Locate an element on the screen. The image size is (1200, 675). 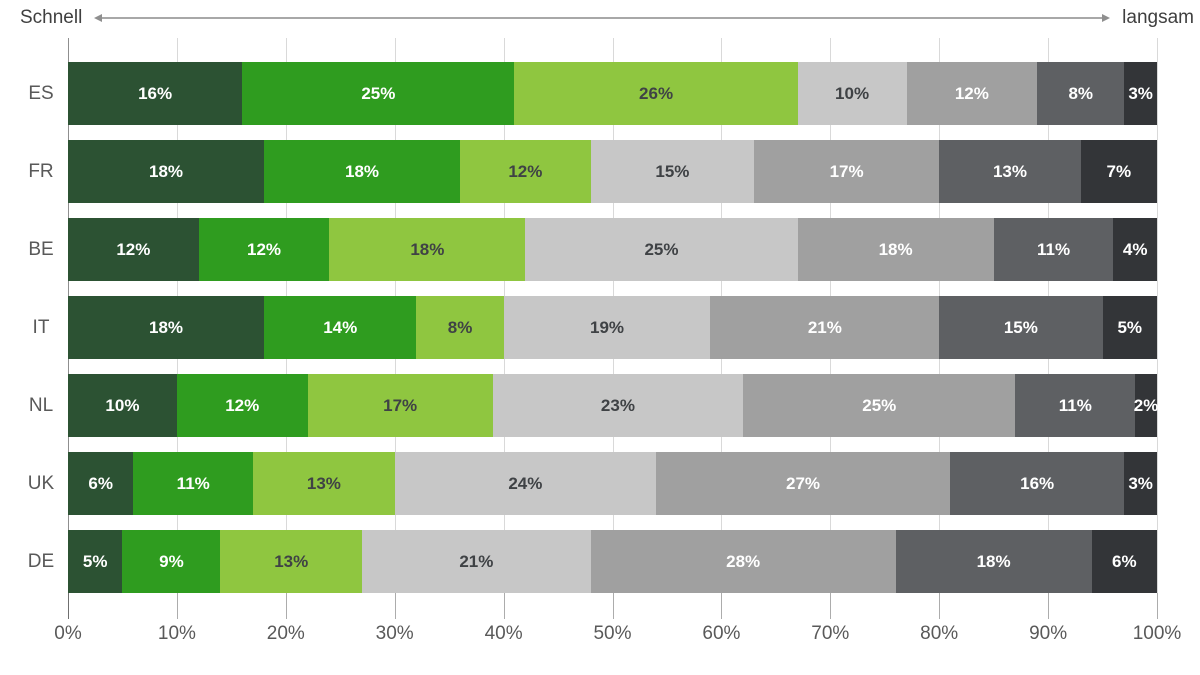
row-label-es: ES is located at coordinates (41, 93).